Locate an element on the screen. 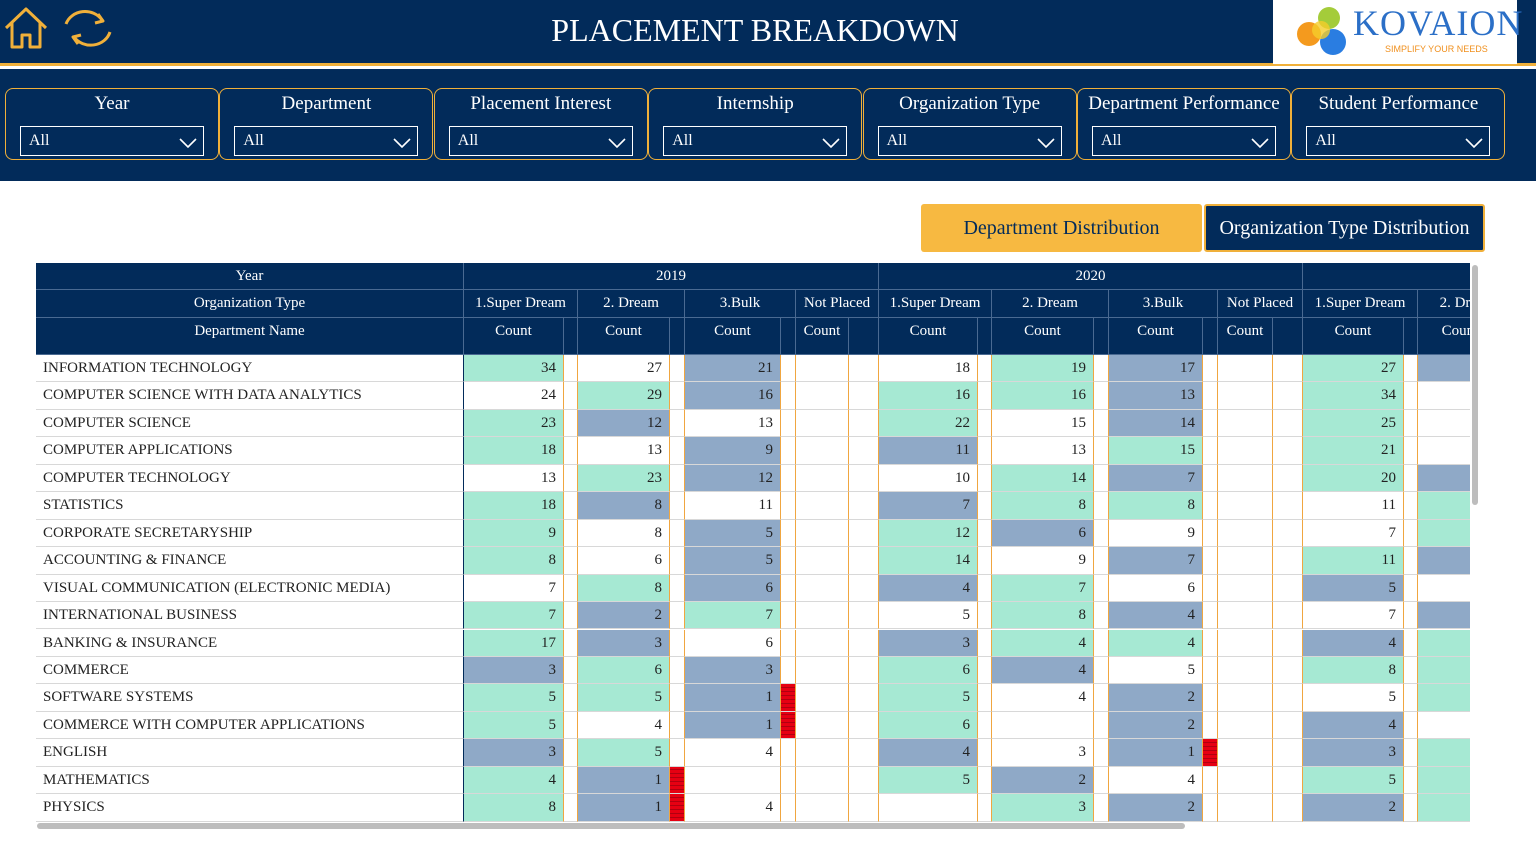  count-cell: 15 is located at coordinates (1156, 451).